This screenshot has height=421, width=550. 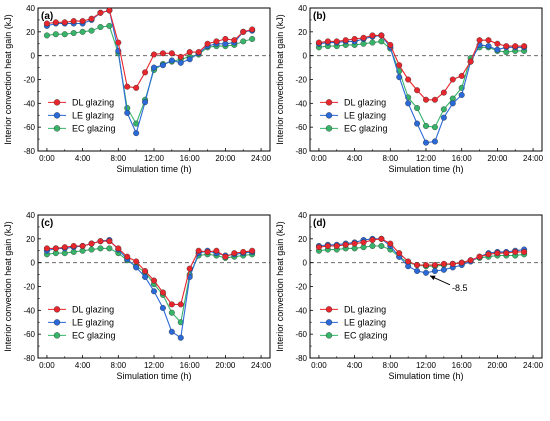 I want to click on series-dl-glazing, so click(x=421, y=252).